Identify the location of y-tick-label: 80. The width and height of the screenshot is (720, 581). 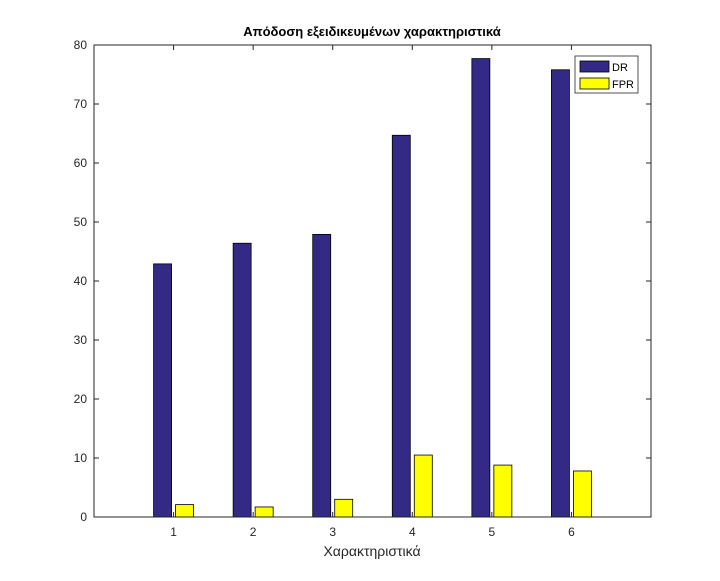
(81, 45).